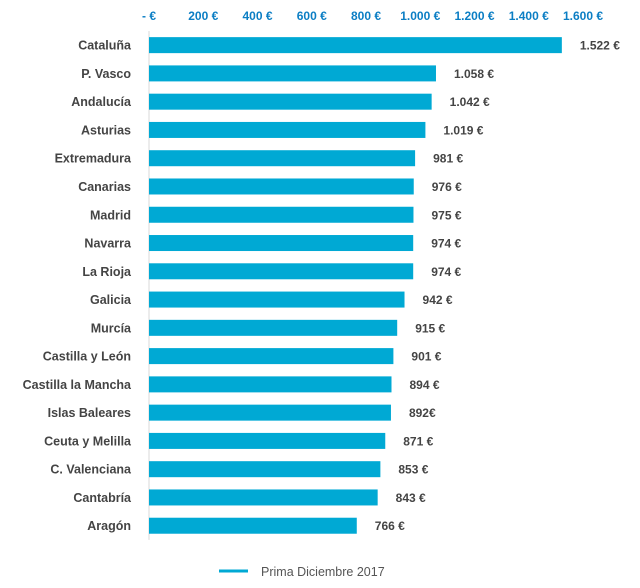  What do you see at coordinates (583, 16) in the screenshot?
I see `x-tick-label: 1.600 €` at bounding box center [583, 16].